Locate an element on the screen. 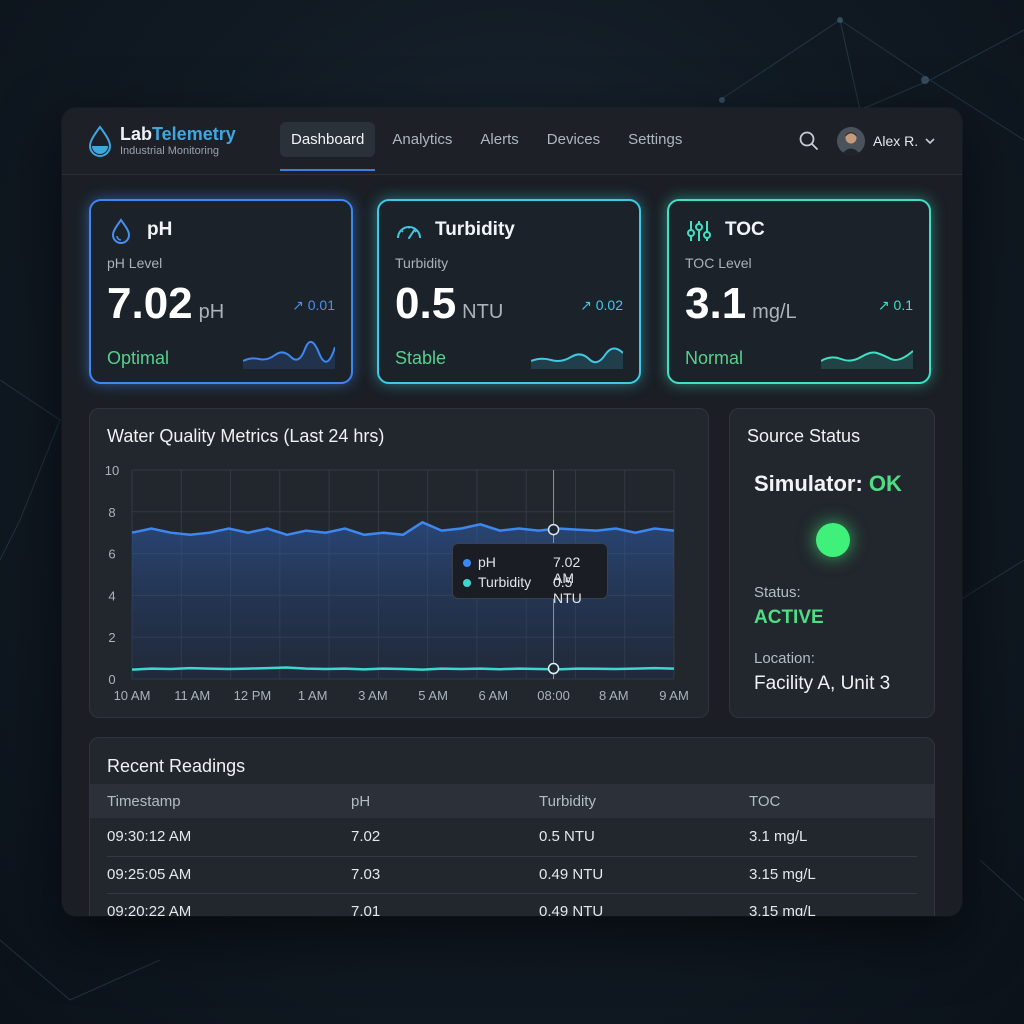 This screenshot has height=1024, width=1024. card-status: Optimal is located at coordinates (138, 358).